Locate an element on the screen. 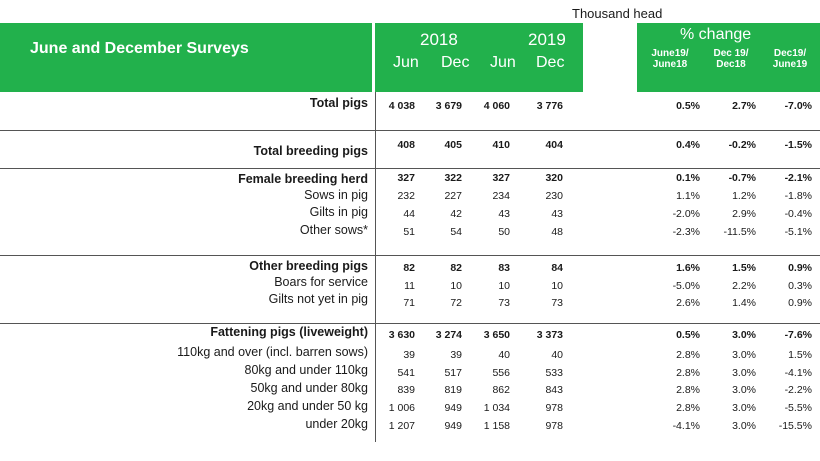 Image resolution: width=820 pixels, height=461 pixels. value-cell: 54 is located at coordinates (456, 232).